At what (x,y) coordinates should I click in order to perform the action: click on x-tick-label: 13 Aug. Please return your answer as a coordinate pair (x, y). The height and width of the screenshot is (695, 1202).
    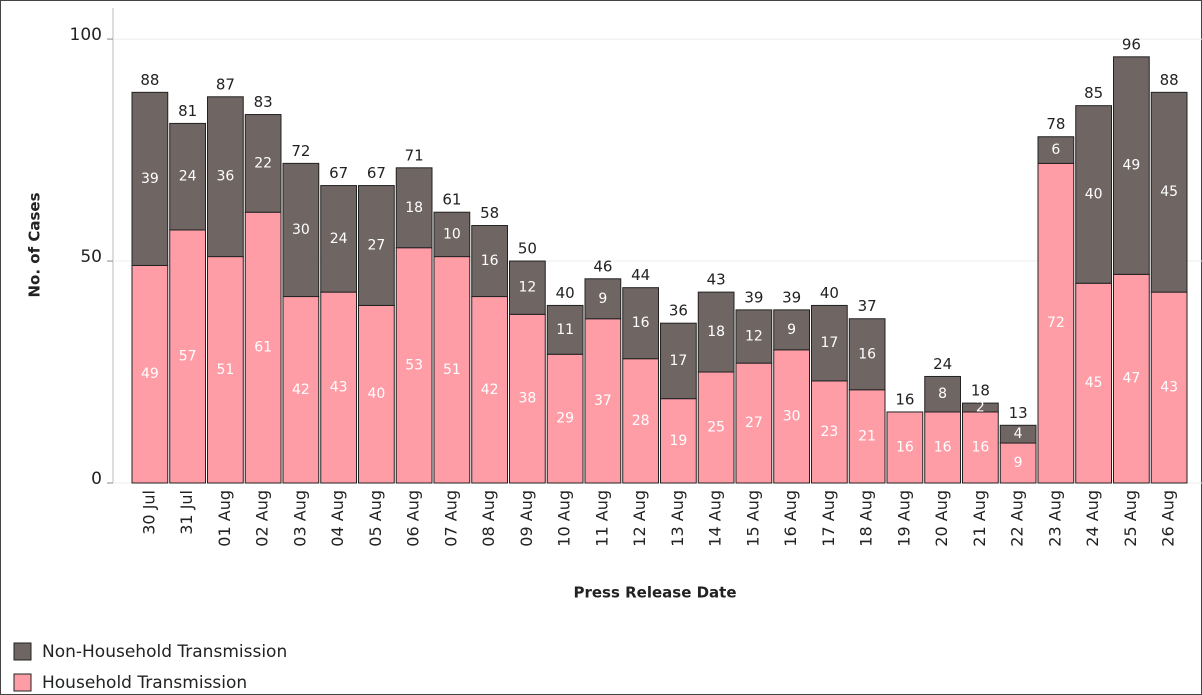
    Looking at the image, I should click on (677, 518).